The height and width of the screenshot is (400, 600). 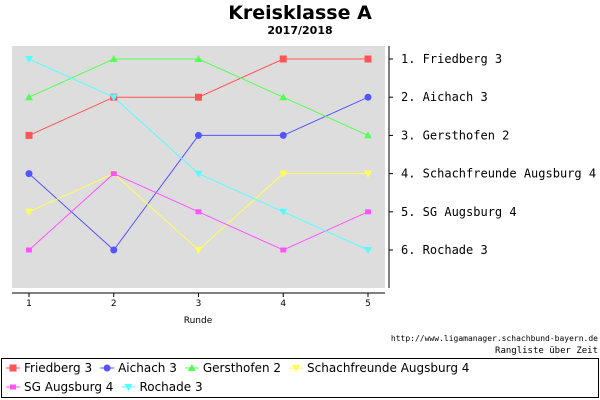 What do you see at coordinates (114, 304) in the screenshot?
I see `x-tick-label: 2` at bounding box center [114, 304].